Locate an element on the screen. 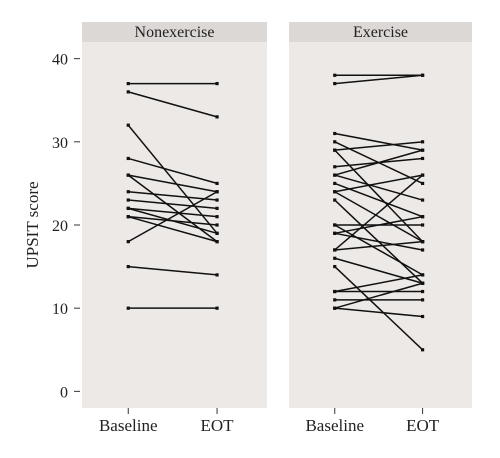 This screenshot has height=458, width=500. panel-title: Nonexercise is located at coordinates (175, 32).